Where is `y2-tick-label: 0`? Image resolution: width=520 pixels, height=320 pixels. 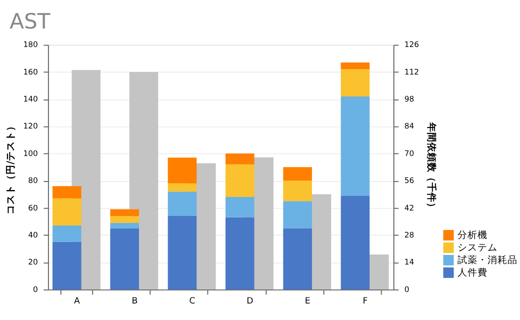 y2-tick-label: 0 is located at coordinates (407, 289).